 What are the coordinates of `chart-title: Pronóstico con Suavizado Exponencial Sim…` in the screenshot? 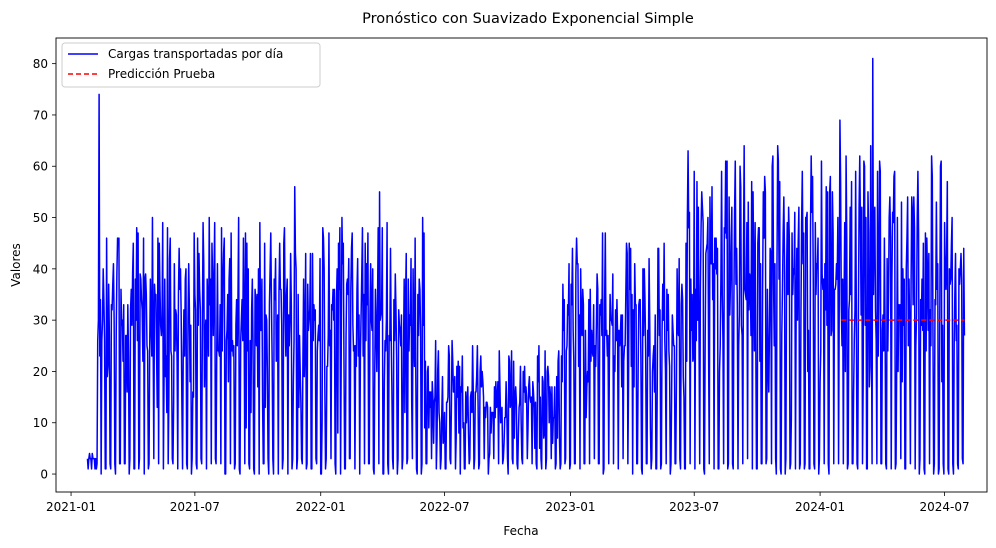 It's located at (528, 19).